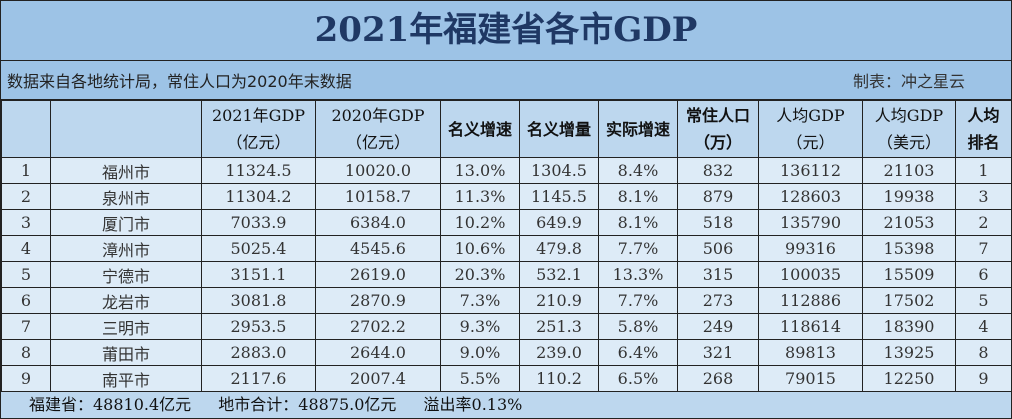 The width and height of the screenshot is (1012, 419). What do you see at coordinates (718, 222) in the screenshot?
I see `table-cell: 518` at bounding box center [718, 222].